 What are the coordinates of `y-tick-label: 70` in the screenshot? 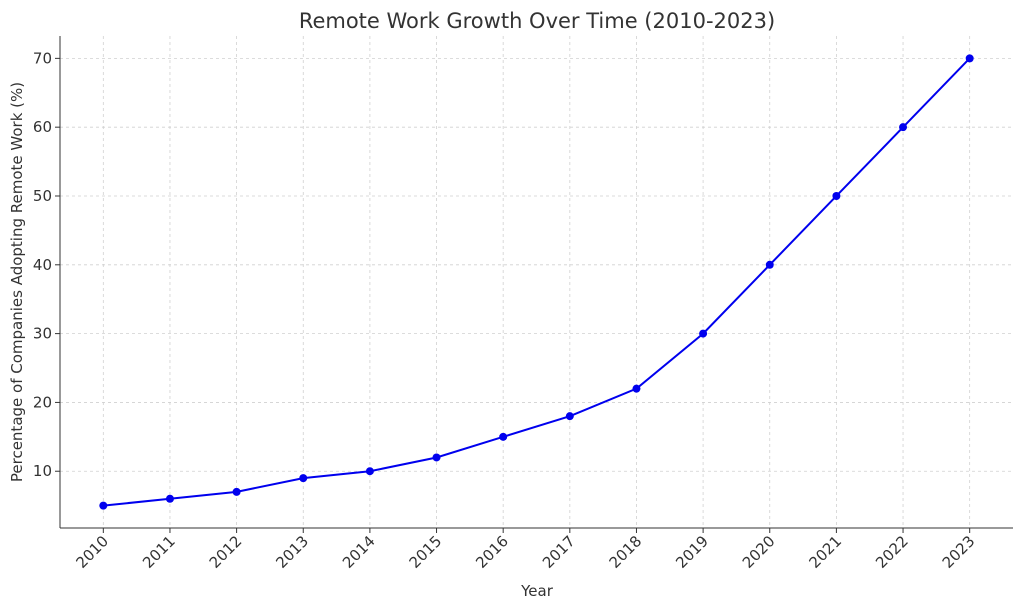 It's located at (42, 58).